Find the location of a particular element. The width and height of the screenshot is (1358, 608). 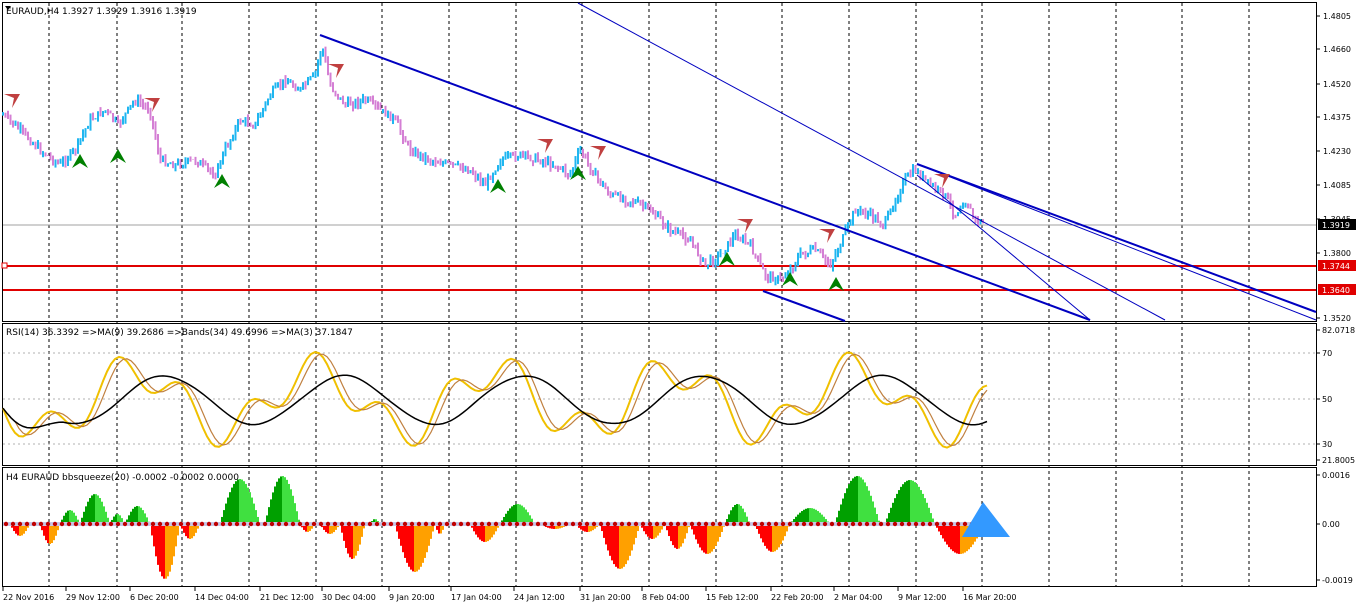

channel-mid-line is located at coordinates (1116, 242).